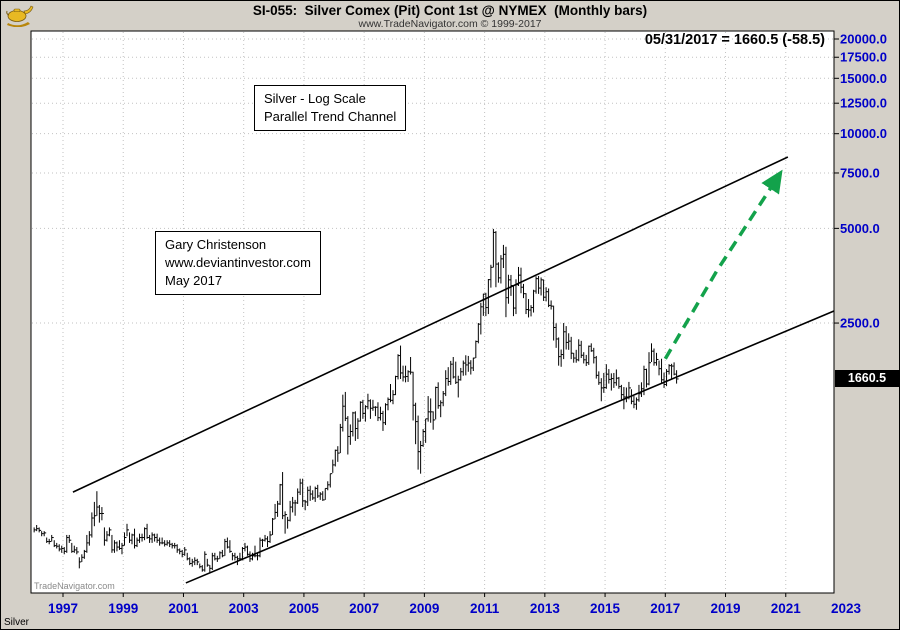 This screenshot has height=630, width=900. I want to click on y-axis-label: 5000.0, so click(860, 228).